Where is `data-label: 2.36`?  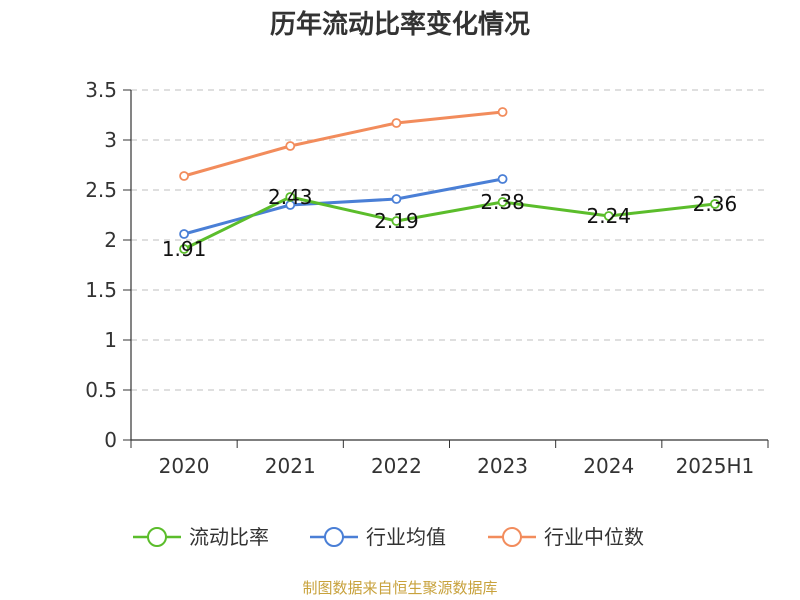
data-label: 2.36 is located at coordinates (715, 204).